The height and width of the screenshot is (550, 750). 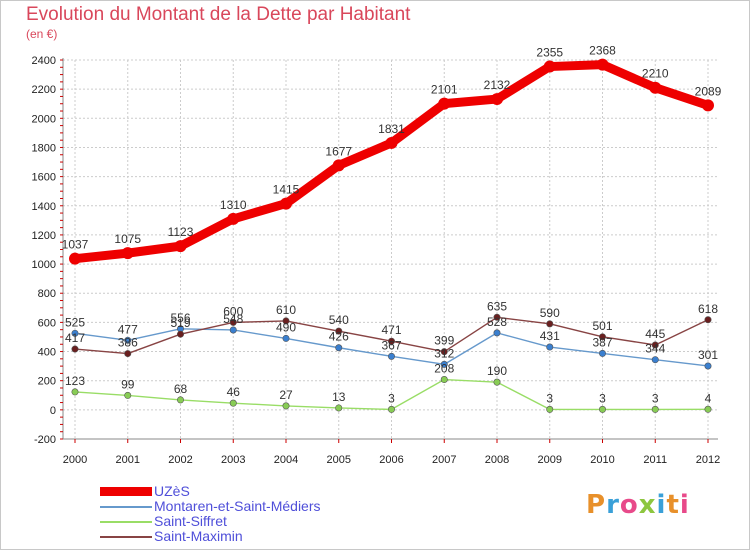 I want to click on data-label: 312, so click(x=444, y=353).